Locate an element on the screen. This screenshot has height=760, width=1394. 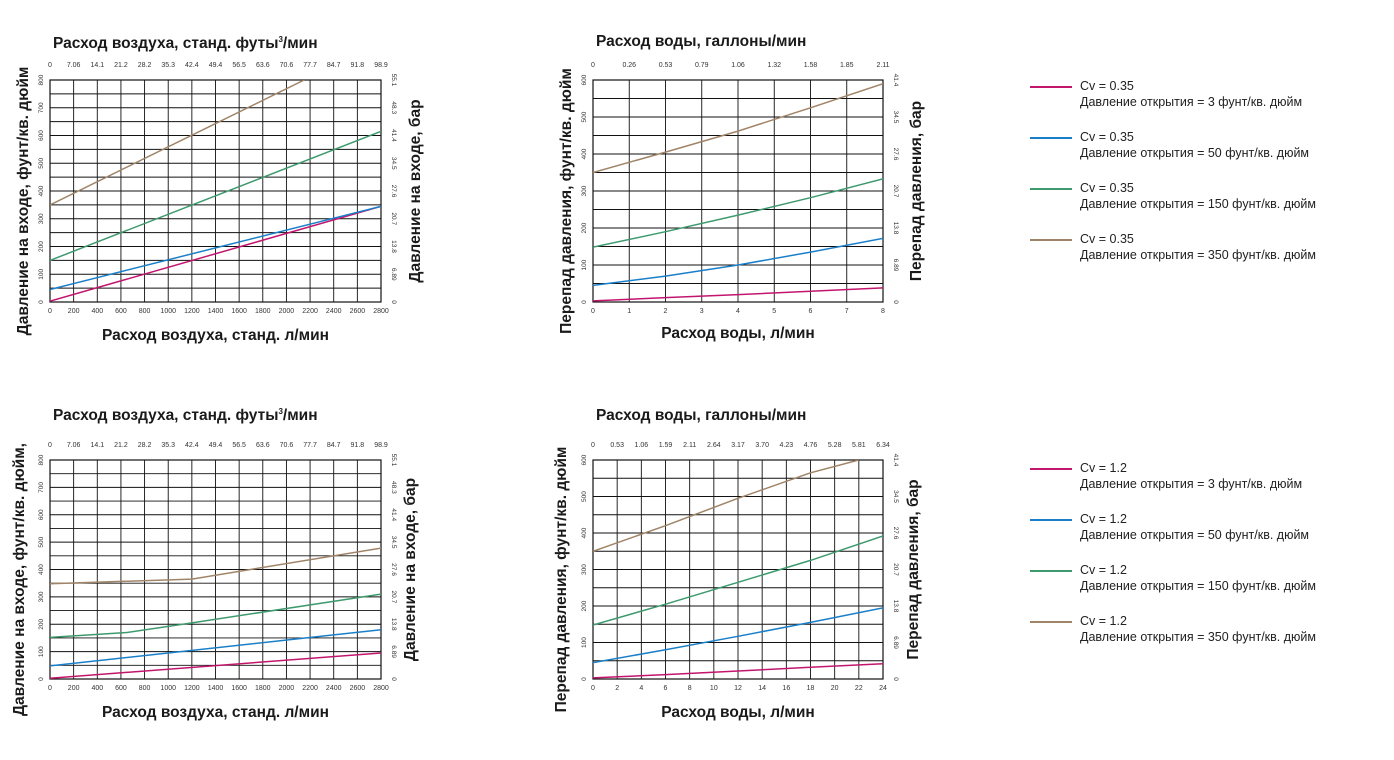
top-tick-label: 4.76 is located at coordinates (811, 445).